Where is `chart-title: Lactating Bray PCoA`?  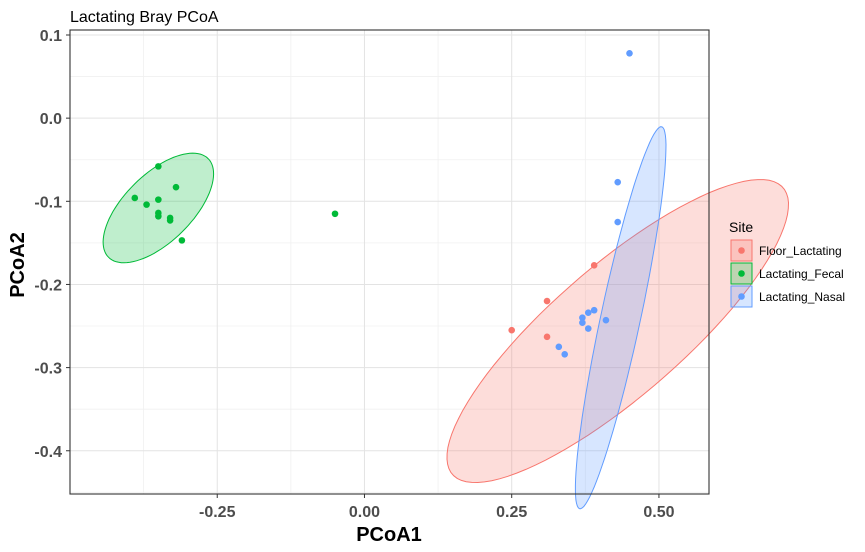
chart-title: Lactating Bray PCoA is located at coordinates (144, 17).